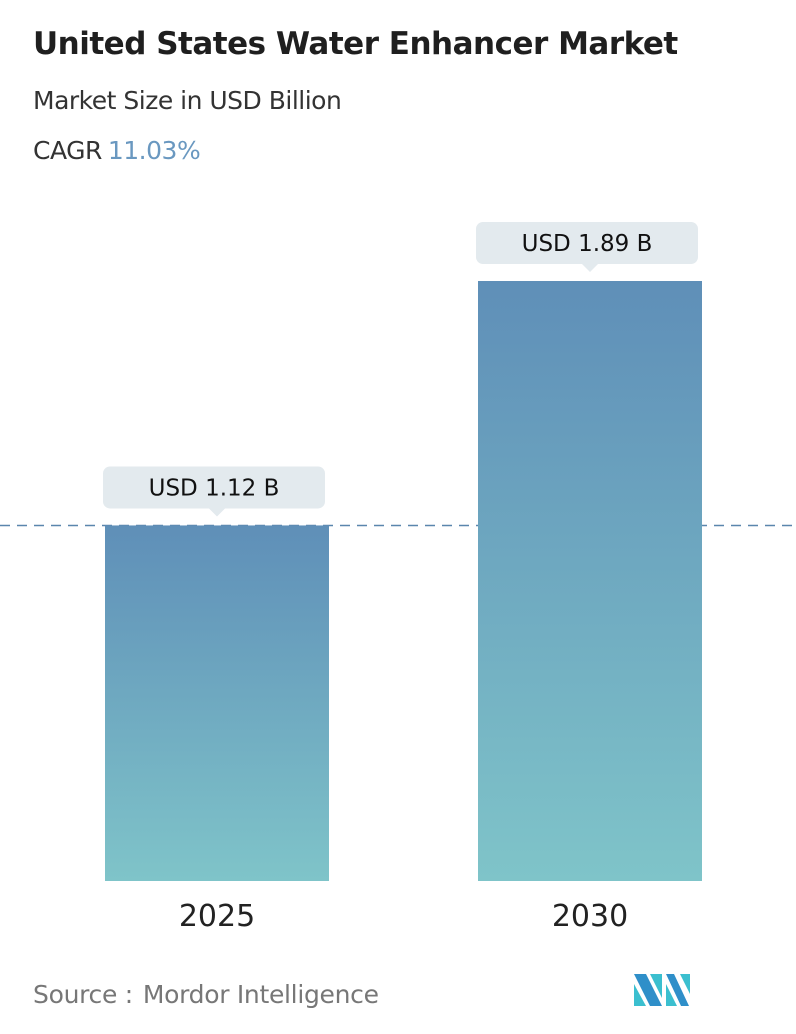 The width and height of the screenshot is (796, 1034). I want to click on source-label: Source :, so click(83, 994).